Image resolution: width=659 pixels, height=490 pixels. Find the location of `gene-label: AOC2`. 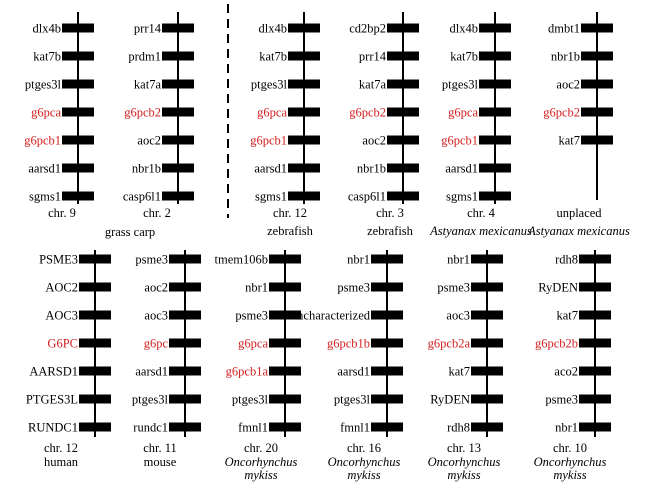

gene-label: AOC2 is located at coordinates (61, 288).